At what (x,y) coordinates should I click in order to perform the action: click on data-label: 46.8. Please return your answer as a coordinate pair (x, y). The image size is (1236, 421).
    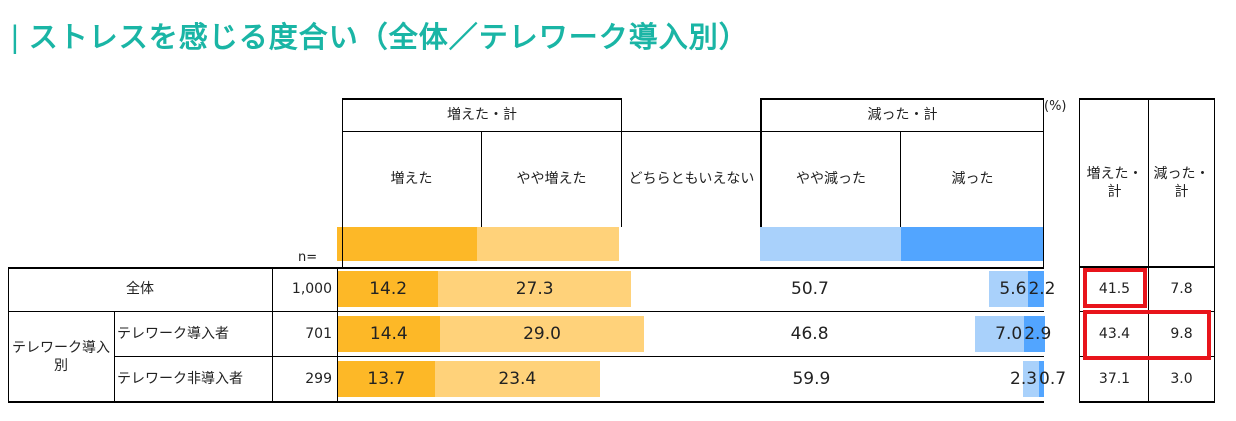
    Looking at the image, I should click on (809, 334).